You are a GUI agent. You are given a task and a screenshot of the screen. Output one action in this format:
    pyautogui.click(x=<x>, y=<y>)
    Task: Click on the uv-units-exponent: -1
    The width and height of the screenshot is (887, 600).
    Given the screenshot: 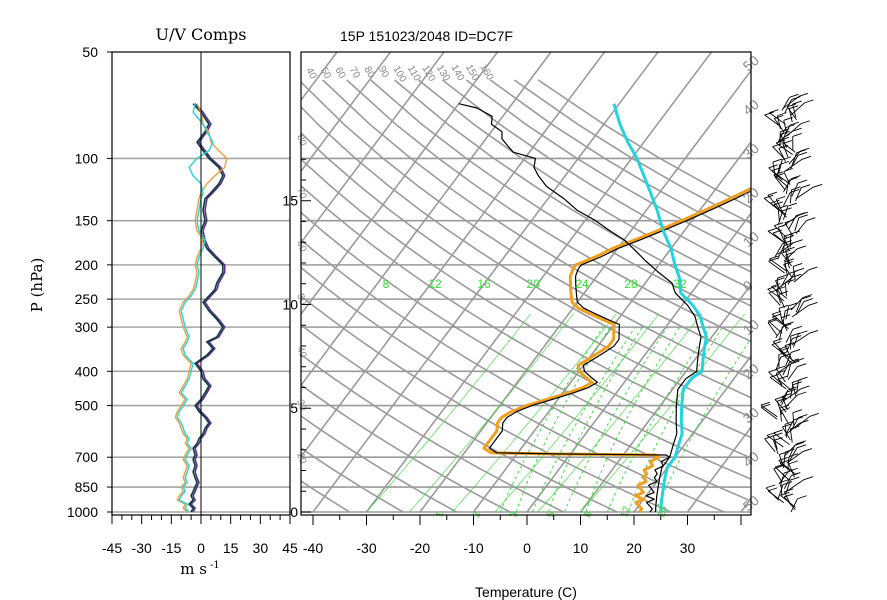 What is the action you would take?
    pyautogui.click(x=215, y=565)
    